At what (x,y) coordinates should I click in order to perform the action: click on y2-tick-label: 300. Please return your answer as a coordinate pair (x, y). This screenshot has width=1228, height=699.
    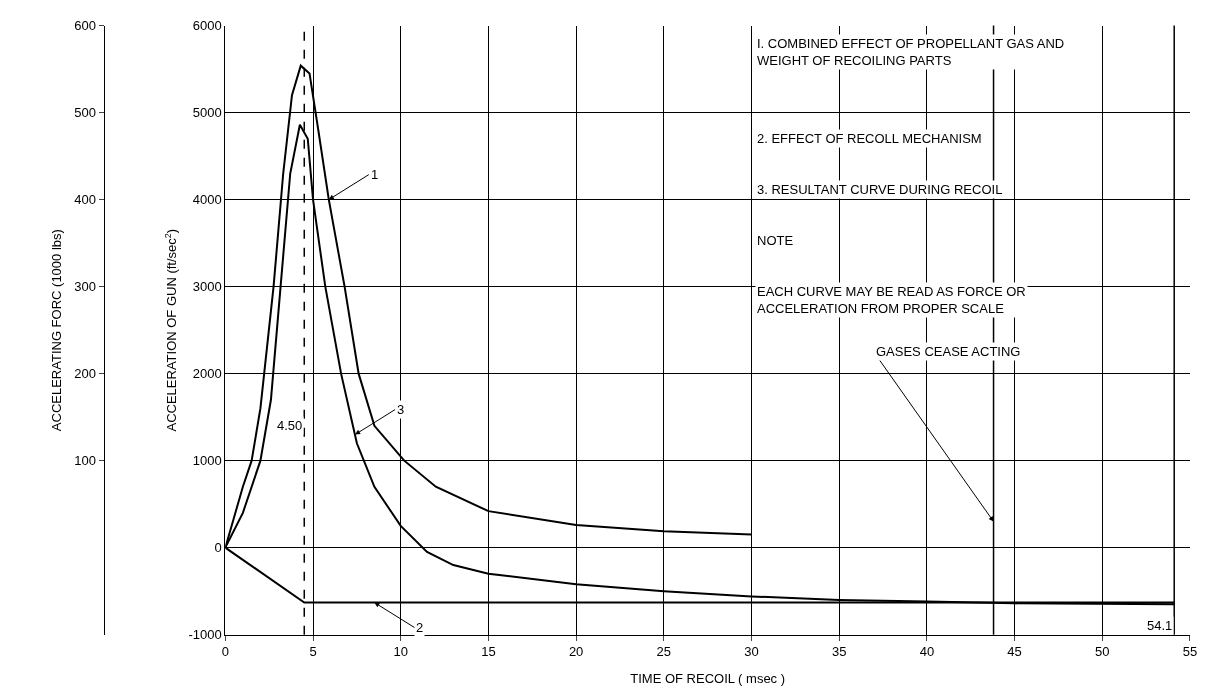
    Looking at the image, I should click on (85, 287).